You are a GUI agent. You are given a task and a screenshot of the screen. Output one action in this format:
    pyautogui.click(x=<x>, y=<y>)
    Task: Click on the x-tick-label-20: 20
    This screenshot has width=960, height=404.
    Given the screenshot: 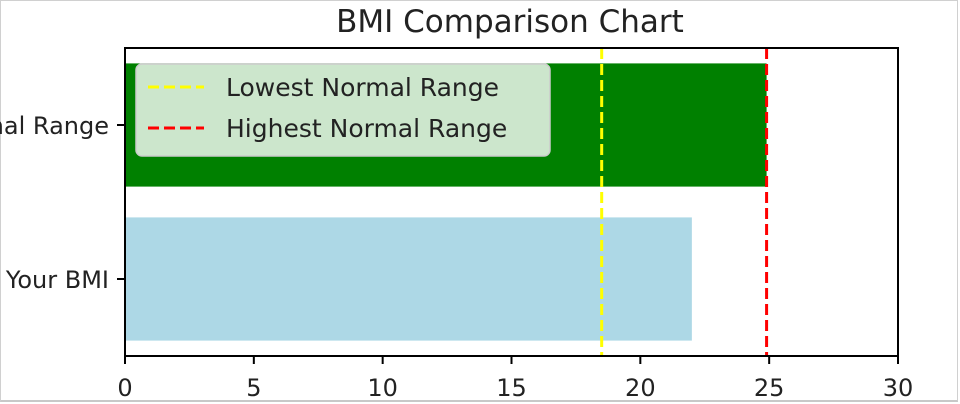 What is the action you would take?
    pyautogui.click(x=640, y=388)
    